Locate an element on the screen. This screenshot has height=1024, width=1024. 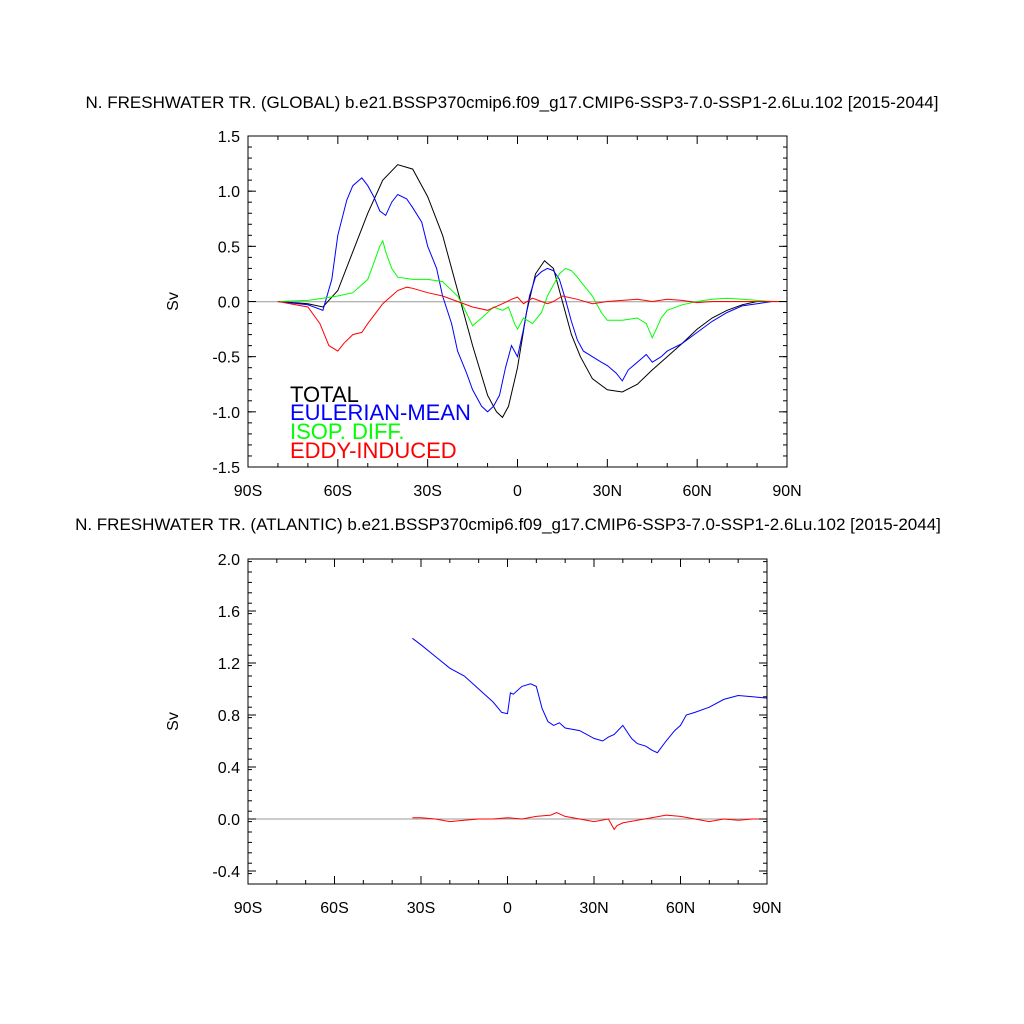
global-series-total is located at coordinates (532, 291).